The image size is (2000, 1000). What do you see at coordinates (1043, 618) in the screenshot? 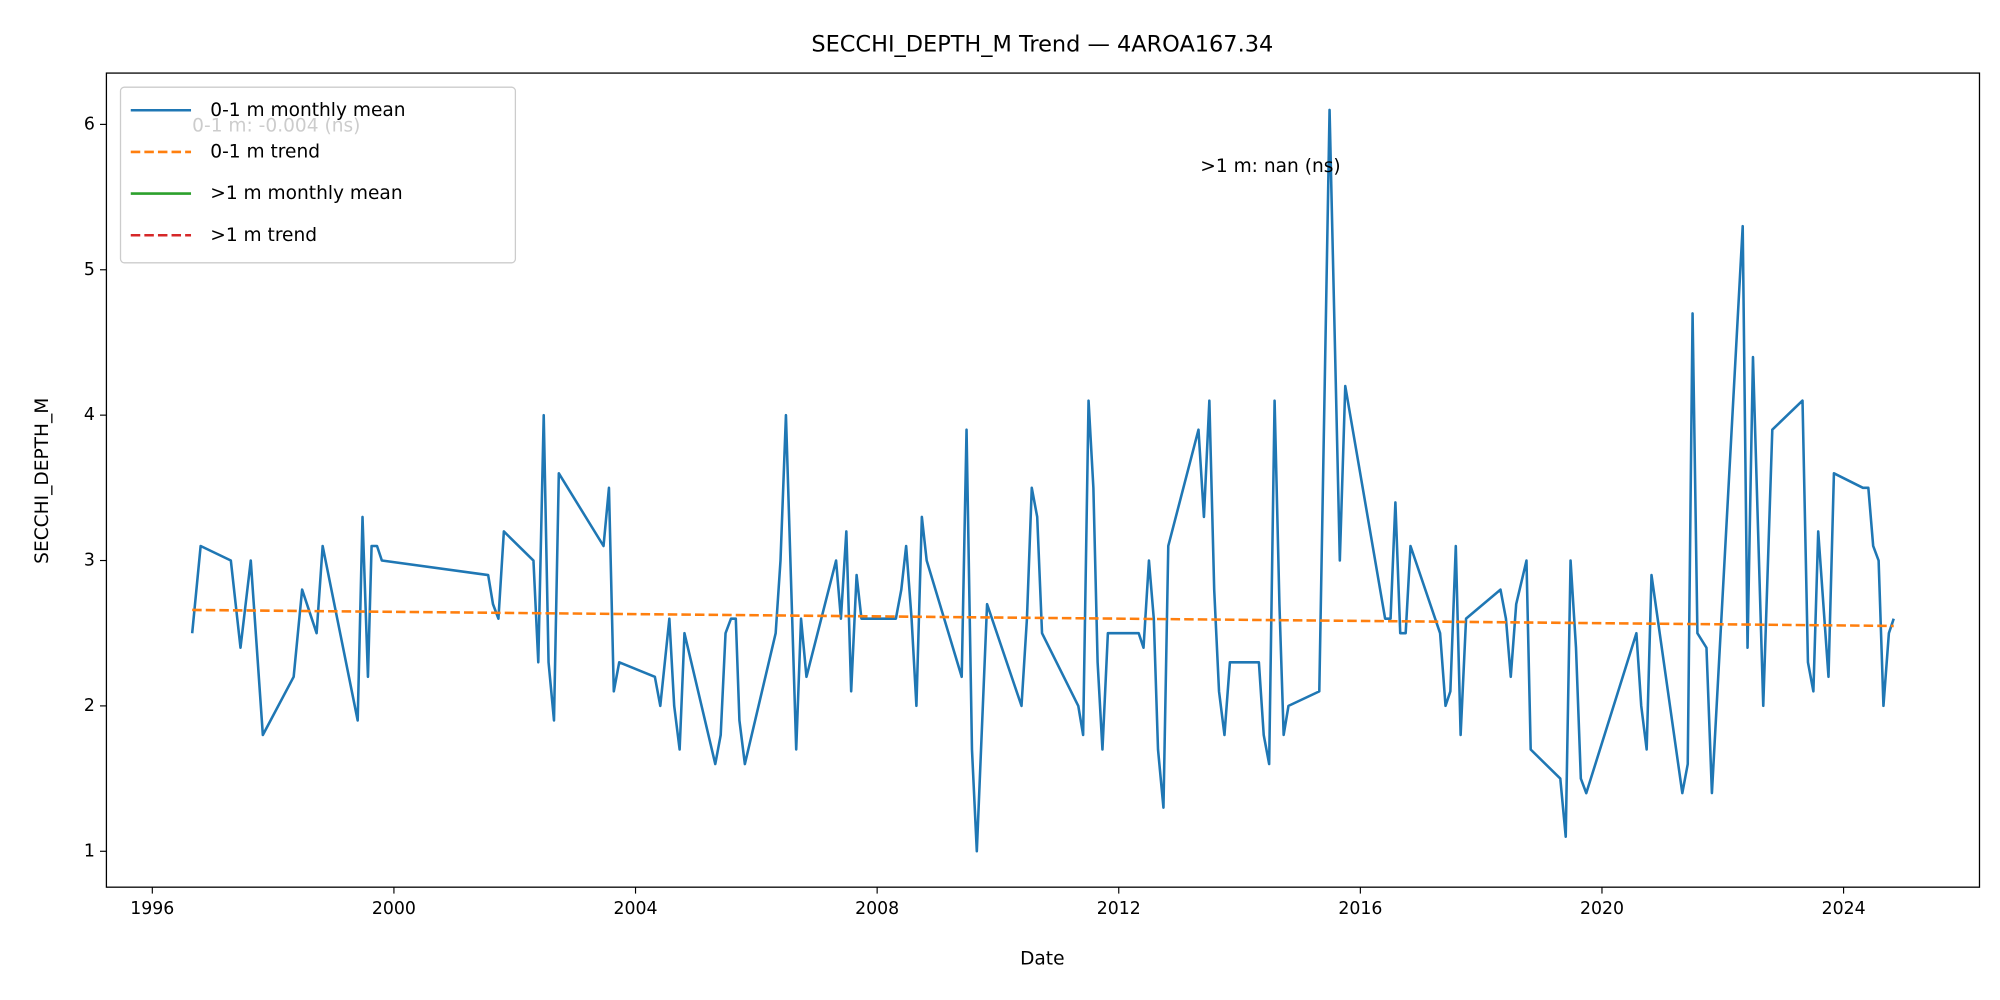
I see `trend-line` at bounding box center [1043, 618].